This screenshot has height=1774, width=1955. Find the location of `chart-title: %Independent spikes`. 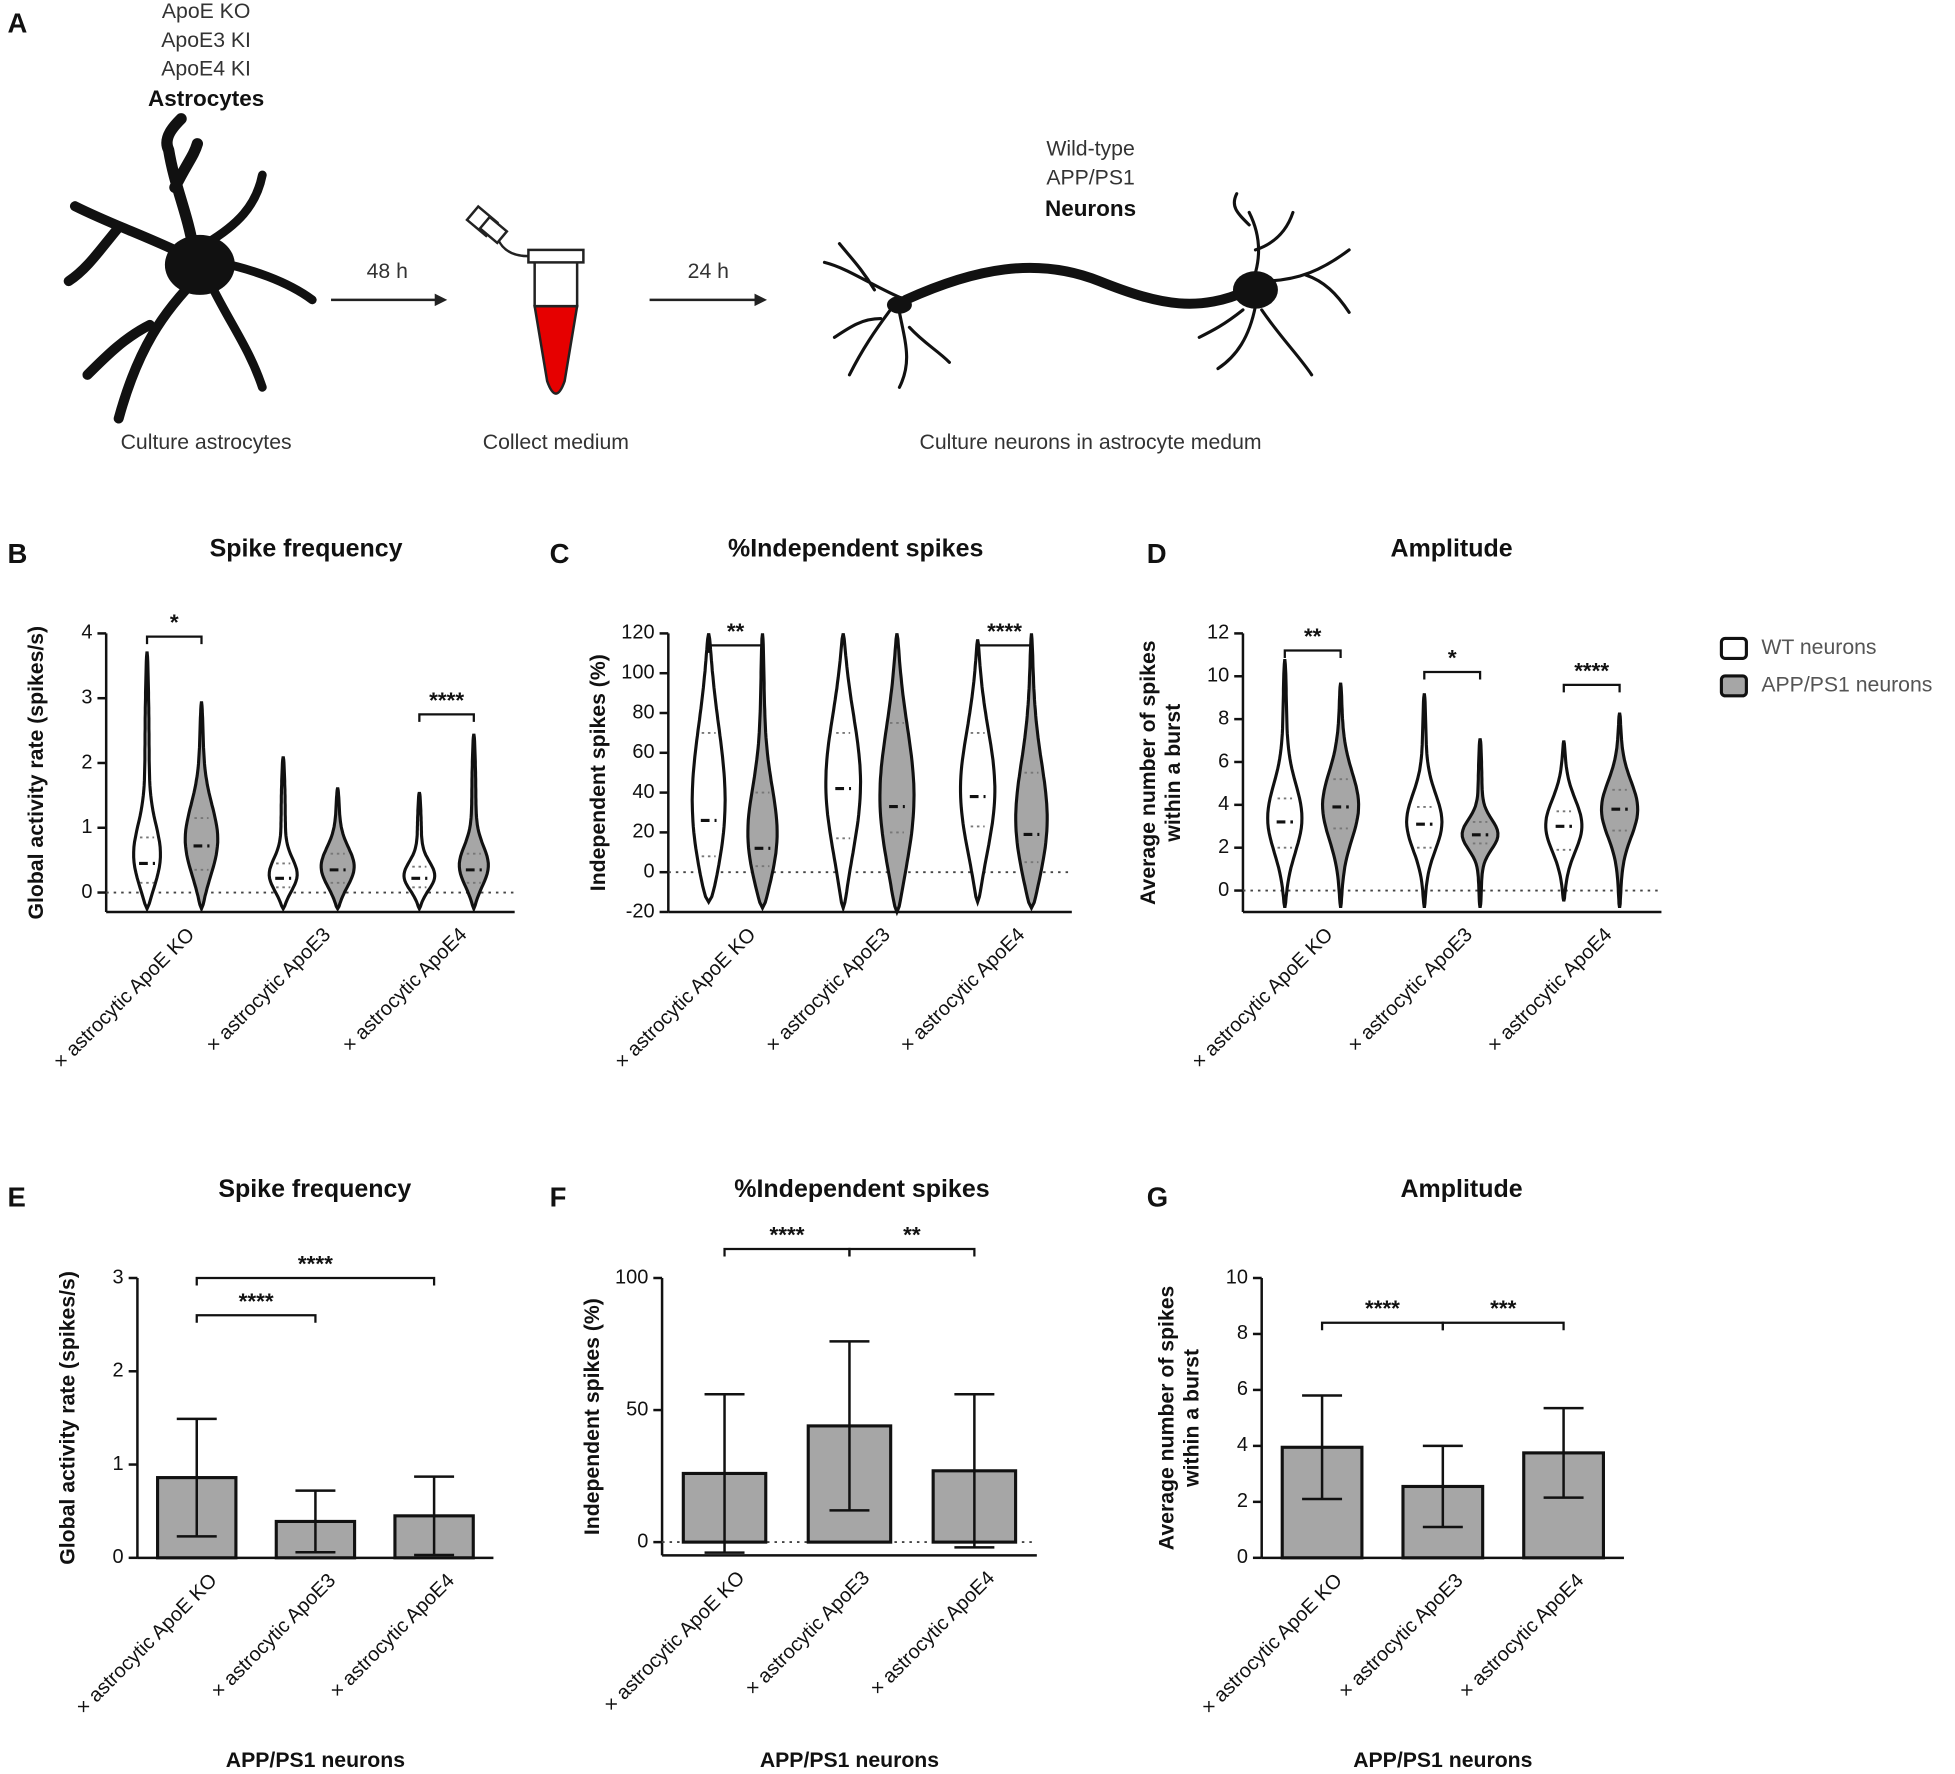

chart-title: %Independent spikes is located at coordinates (855, 548).